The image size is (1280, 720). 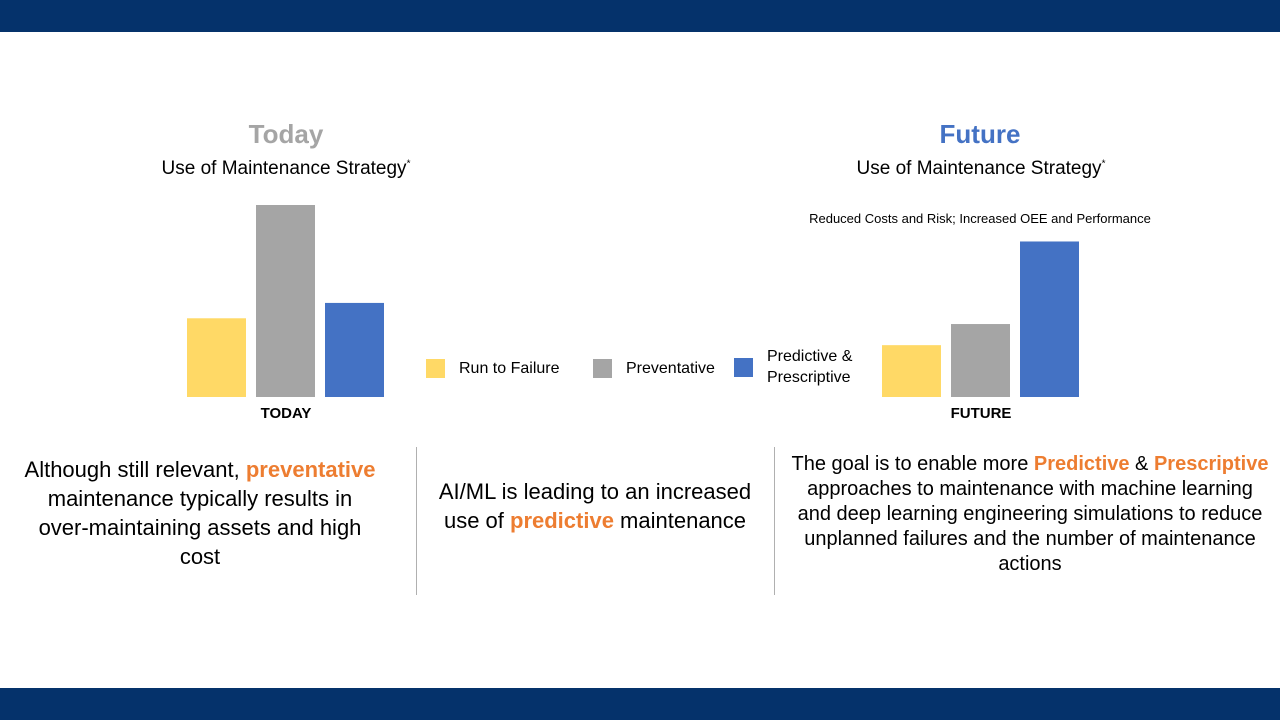 What do you see at coordinates (1211, 464) in the screenshot?
I see `caption-right-highlight-2: Prescriptive` at bounding box center [1211, 464].